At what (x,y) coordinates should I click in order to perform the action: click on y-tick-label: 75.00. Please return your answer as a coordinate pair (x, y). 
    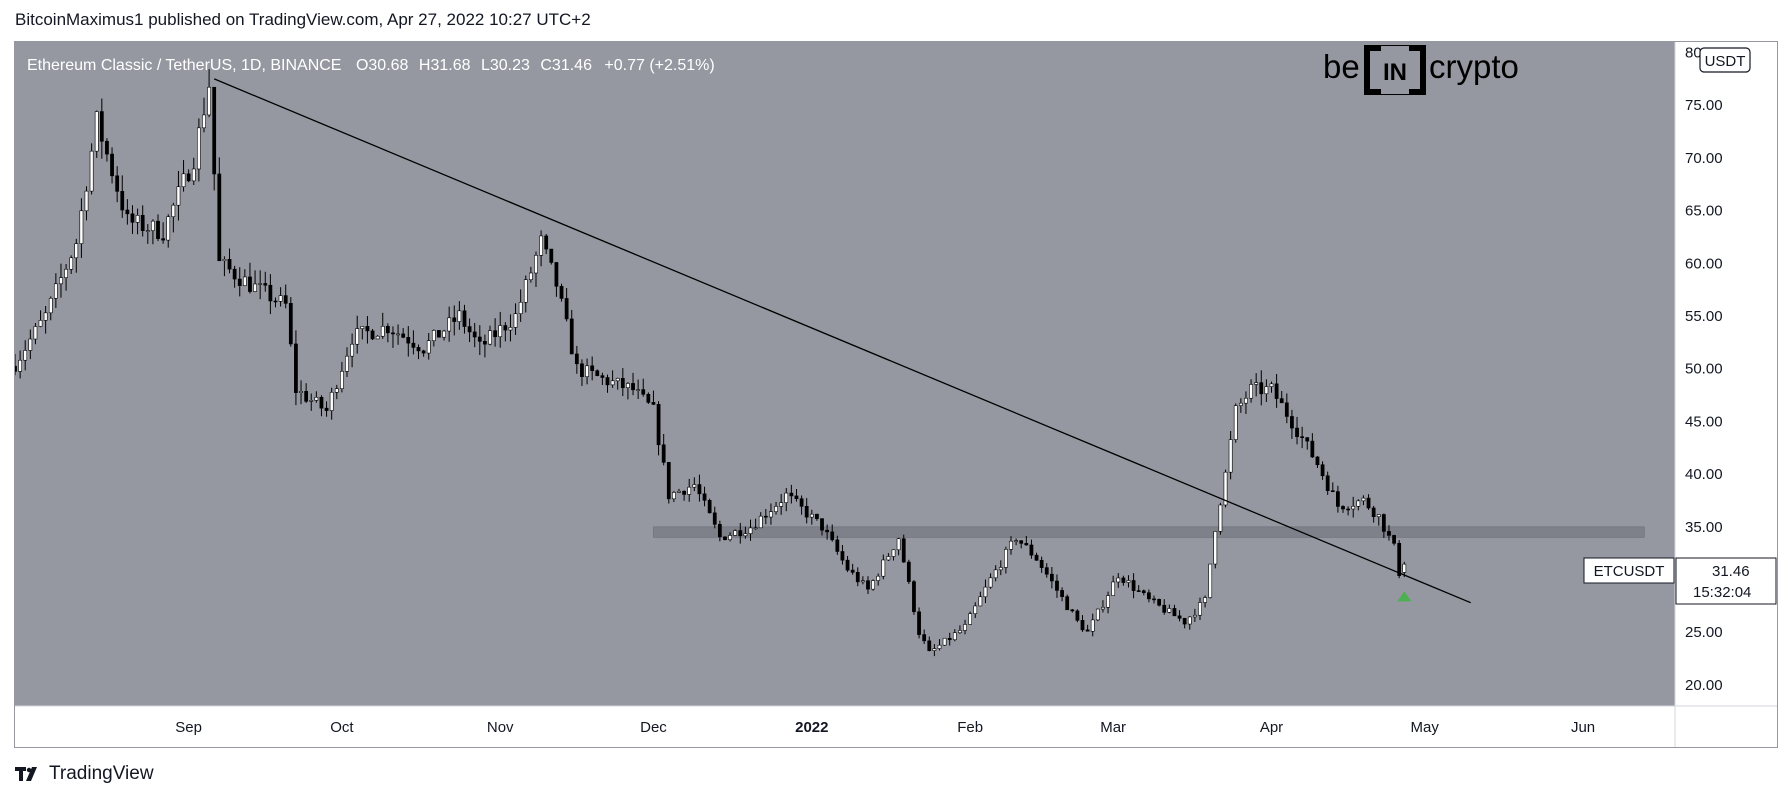
    Looking at the image, I should click on (1704, 105).